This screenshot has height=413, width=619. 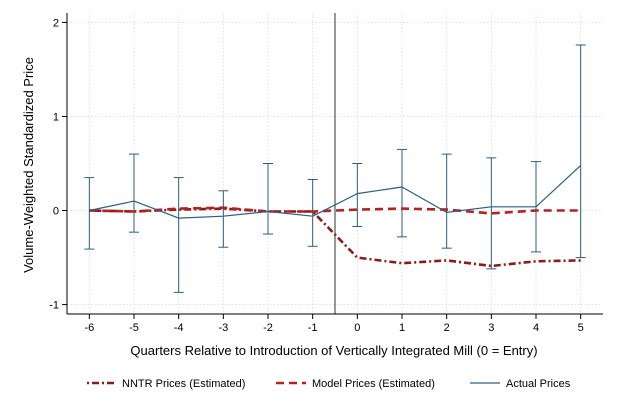 What do you see at coordinates (491, 328) in the screenshot?
I see `x-tick-label: 3` at bounding box center [491, 328].